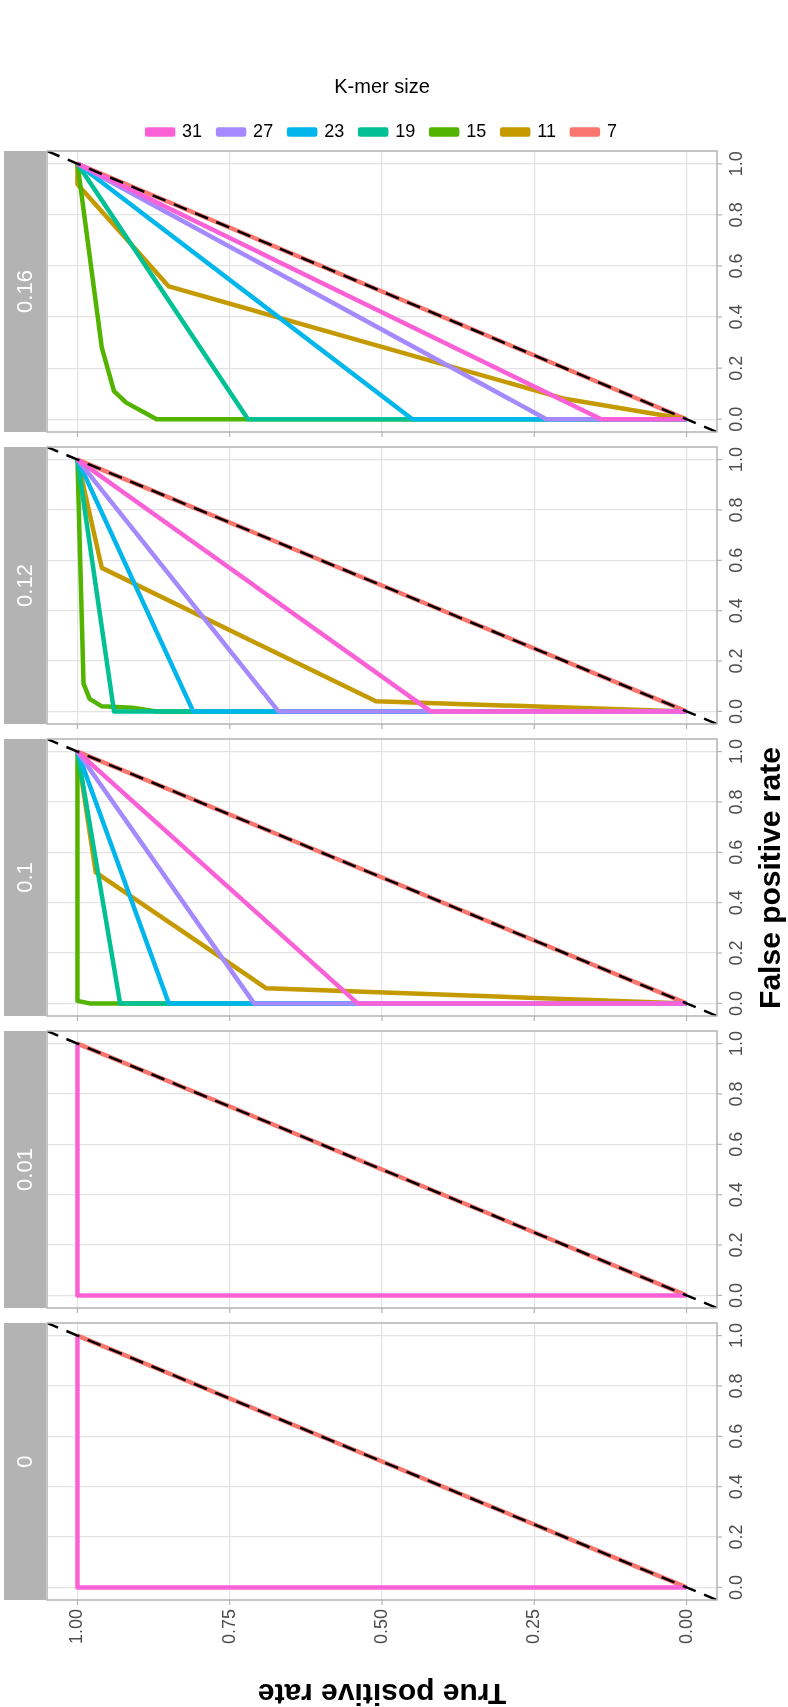 This screenshot has height=1707, width=788. I want to click on text: 0.01, so click(24, 1169).